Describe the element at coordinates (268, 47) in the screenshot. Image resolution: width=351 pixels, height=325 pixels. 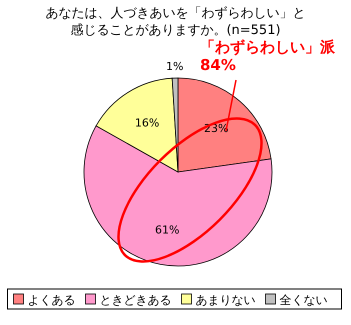
I see `text: 「わずらわしい」派` at that location.